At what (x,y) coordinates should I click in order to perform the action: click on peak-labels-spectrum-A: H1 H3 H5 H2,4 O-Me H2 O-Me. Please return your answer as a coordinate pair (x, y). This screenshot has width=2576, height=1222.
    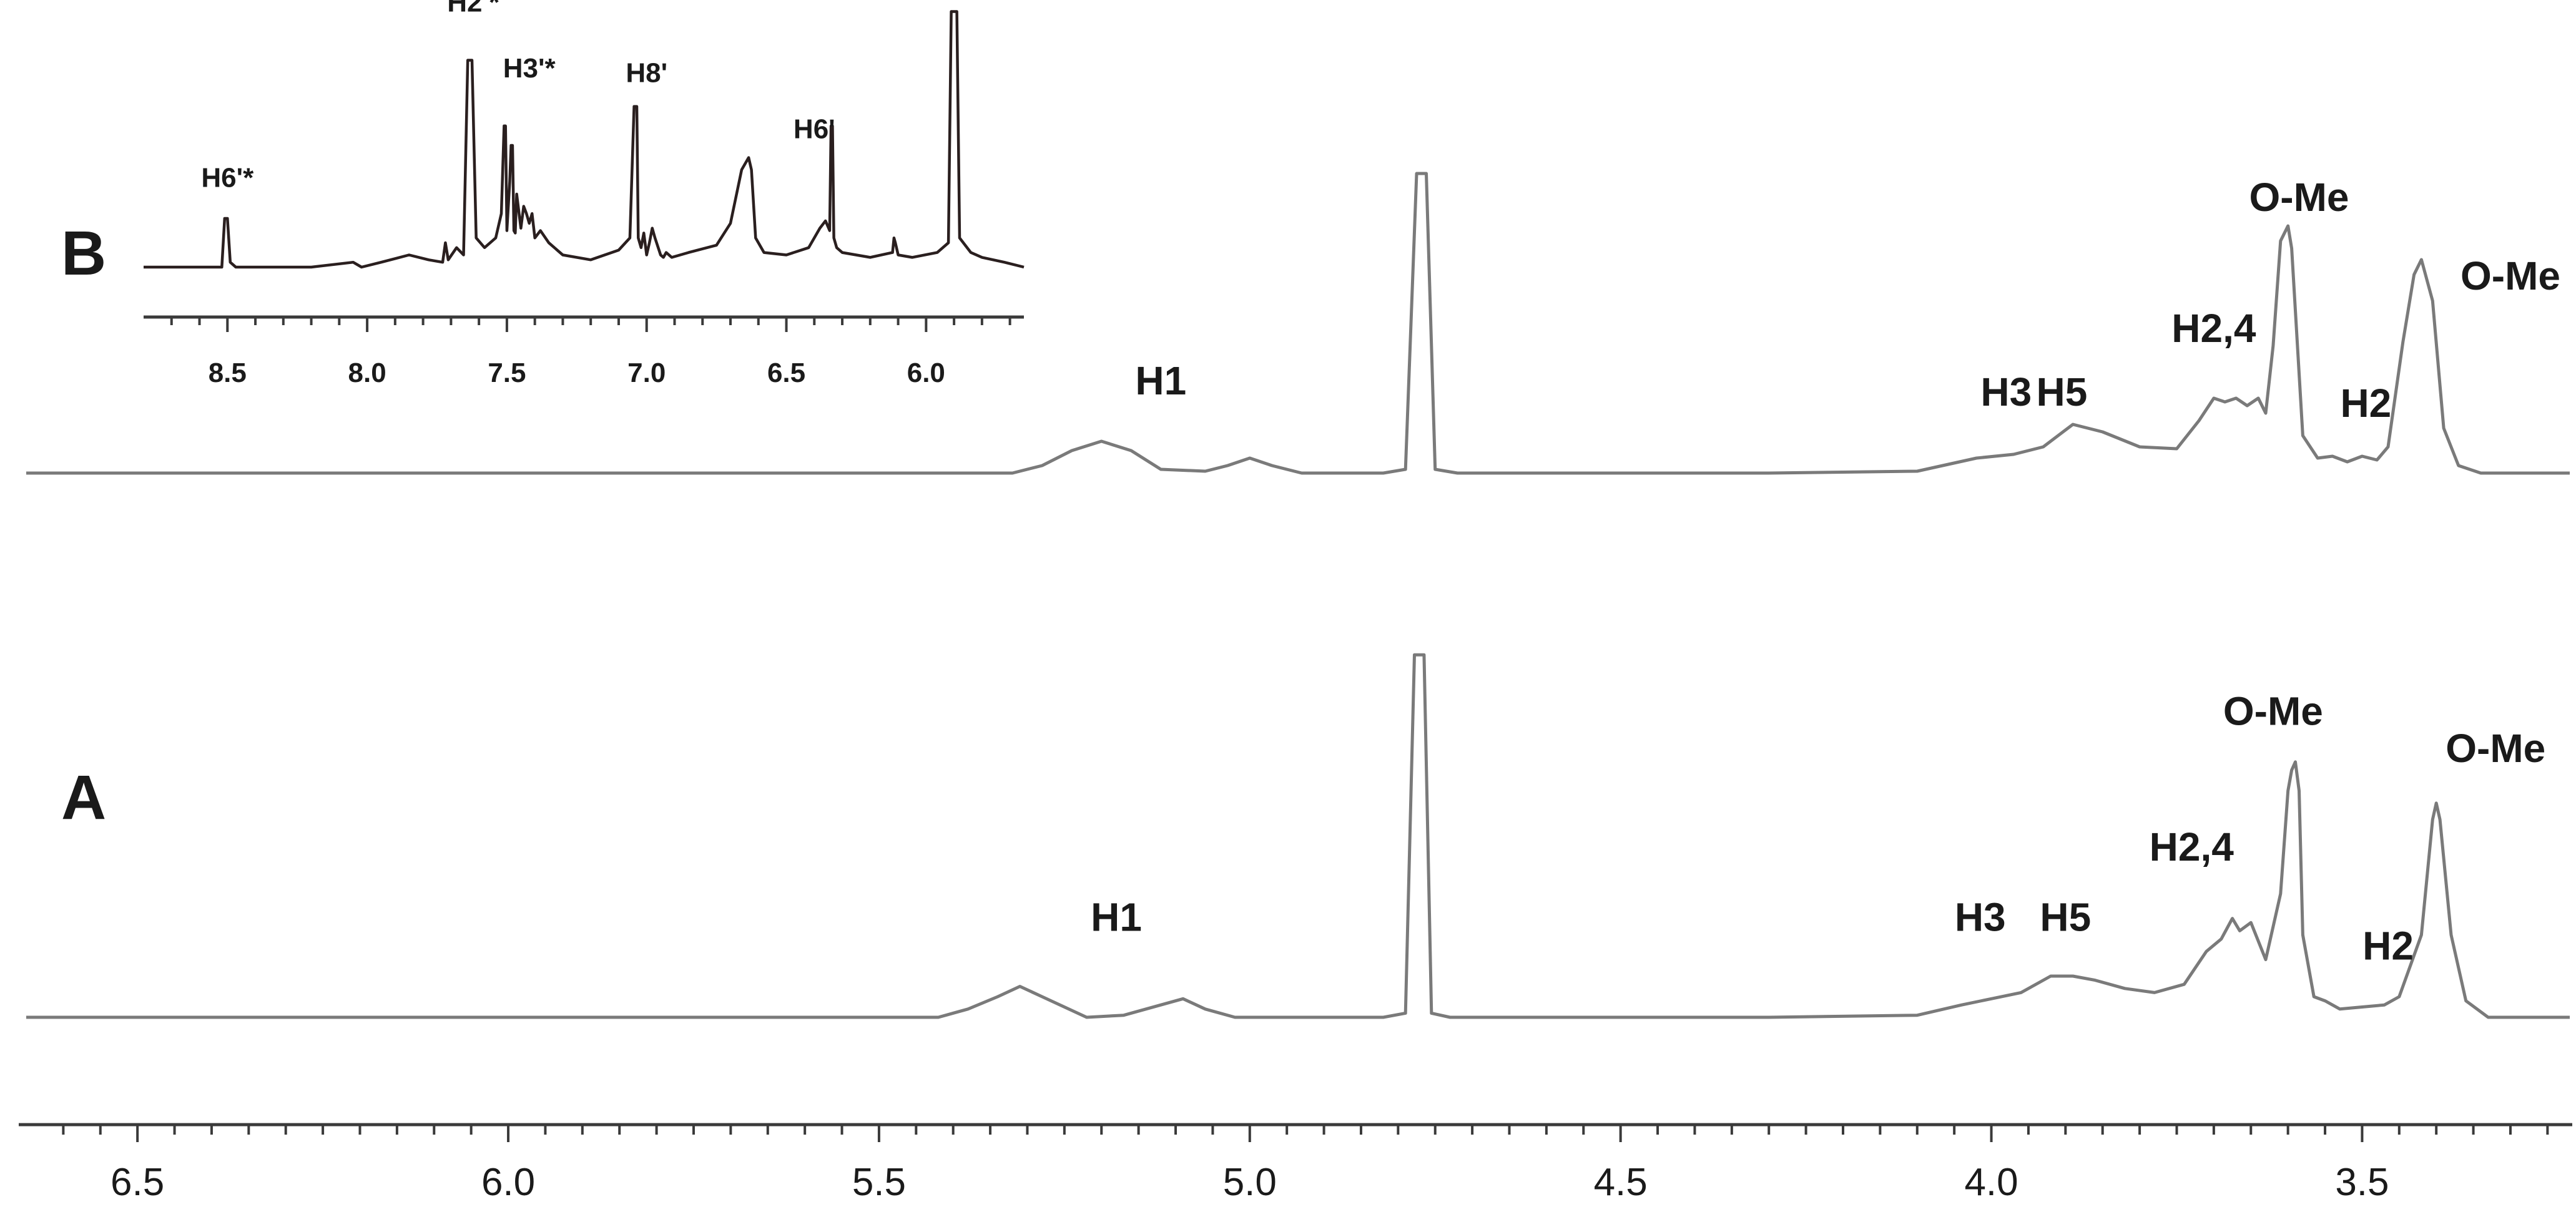
    Looking at the image, I should click on (1818, 828).